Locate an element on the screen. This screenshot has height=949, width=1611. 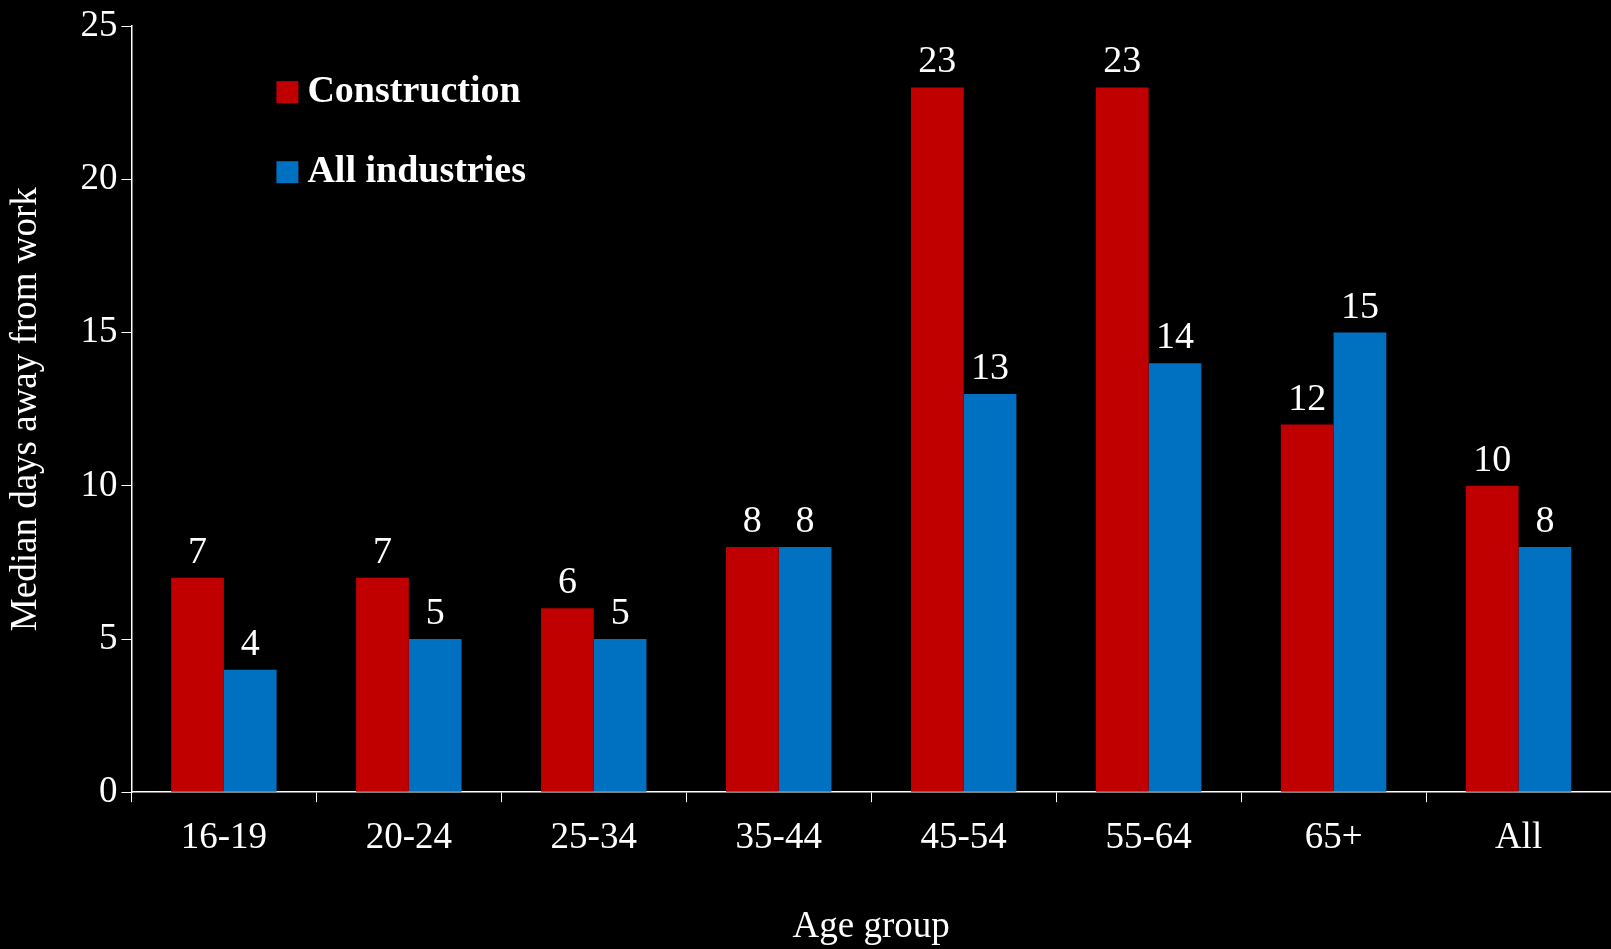
y-tick-label: 0 is located at coordinates (108, 789).